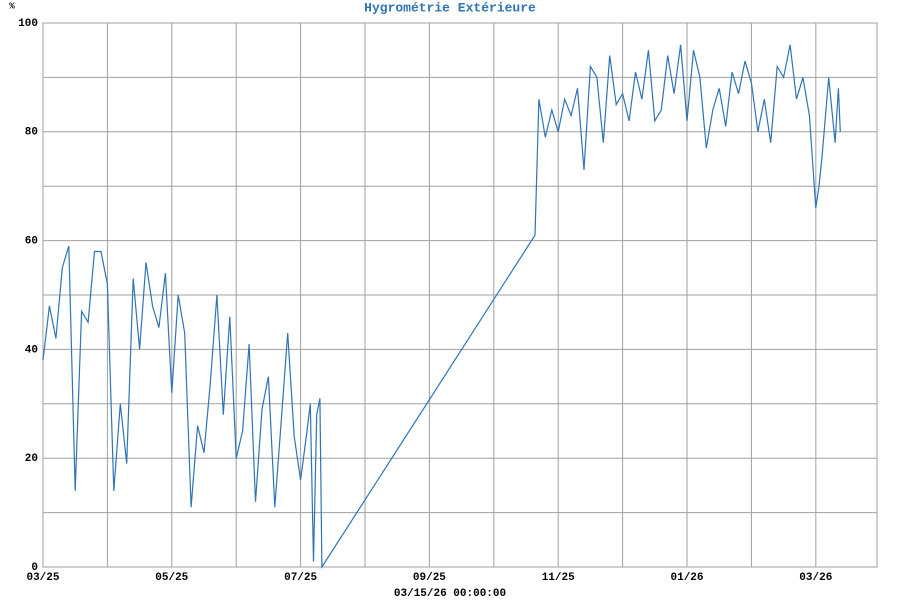 The image size is (900, 600). I want to click on x-tick-label: 03/26, so click(815, 578).